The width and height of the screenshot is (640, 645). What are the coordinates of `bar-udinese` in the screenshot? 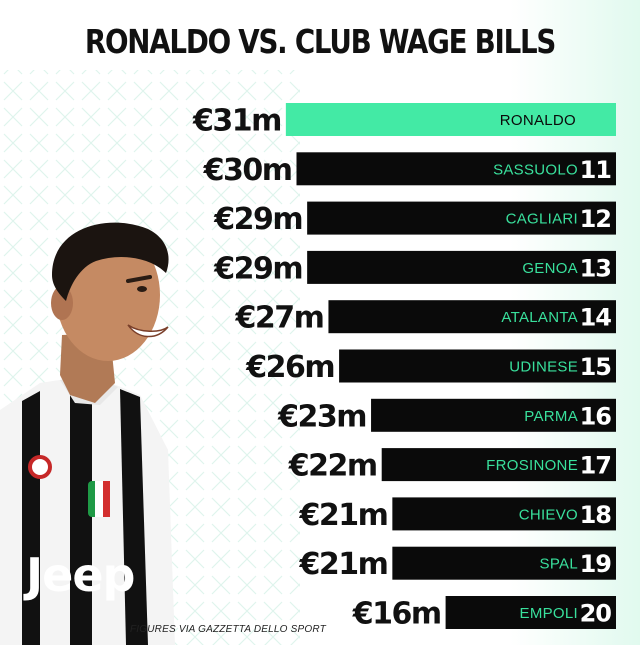 It's located at (477, 366).